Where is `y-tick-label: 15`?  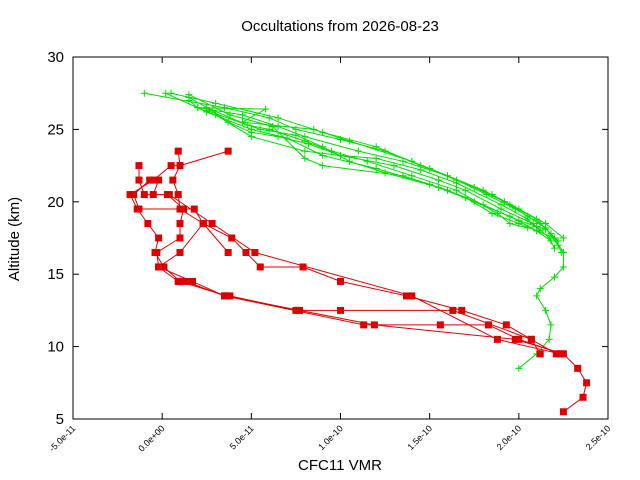
y-tick-label: 15 is located at coordinates (55, 274).